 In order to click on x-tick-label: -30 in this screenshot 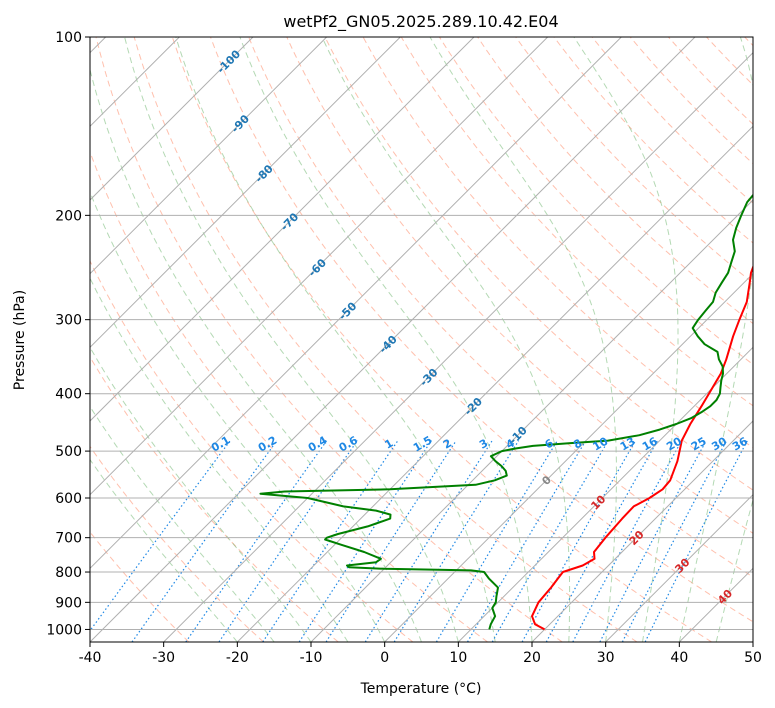, I will do `click(163, 658)`.